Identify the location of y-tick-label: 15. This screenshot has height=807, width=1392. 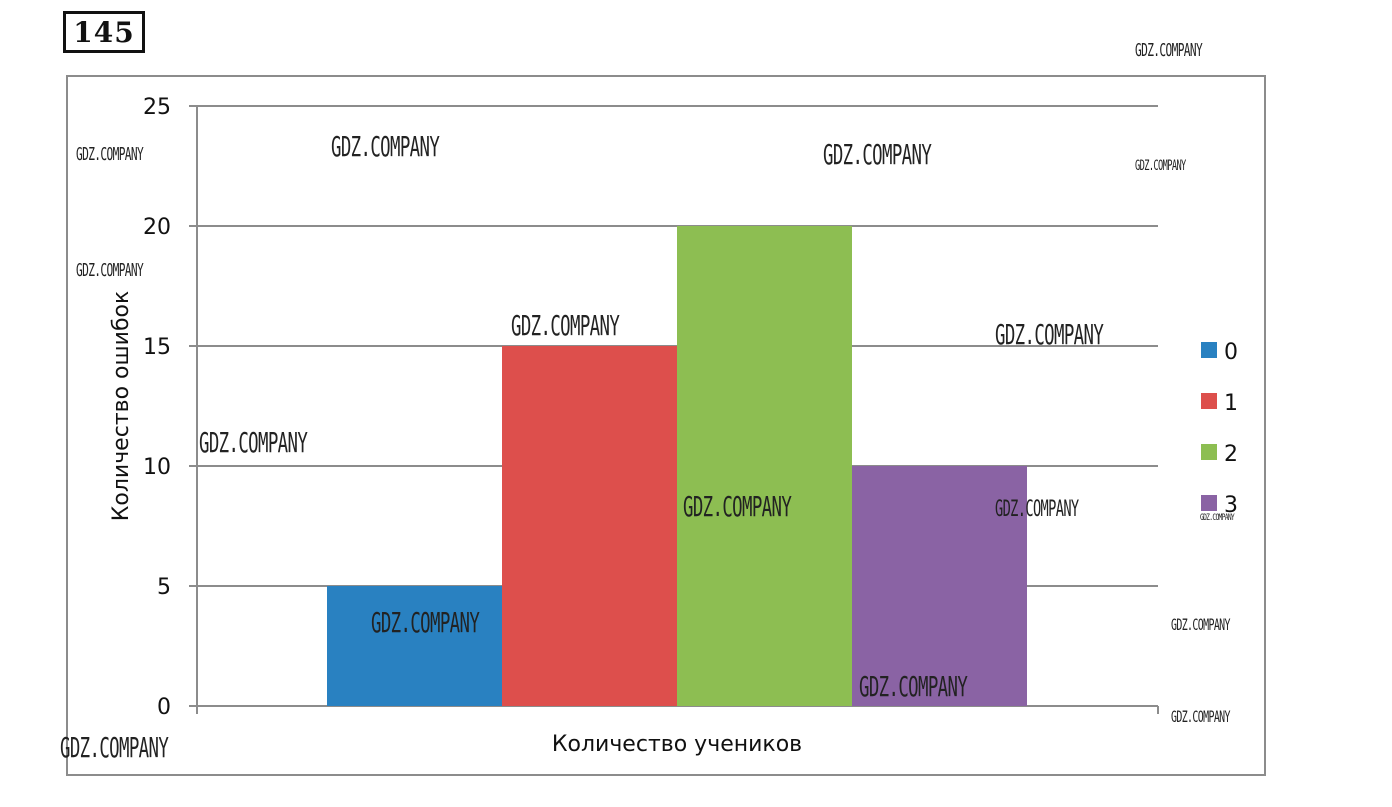
(157, 347).